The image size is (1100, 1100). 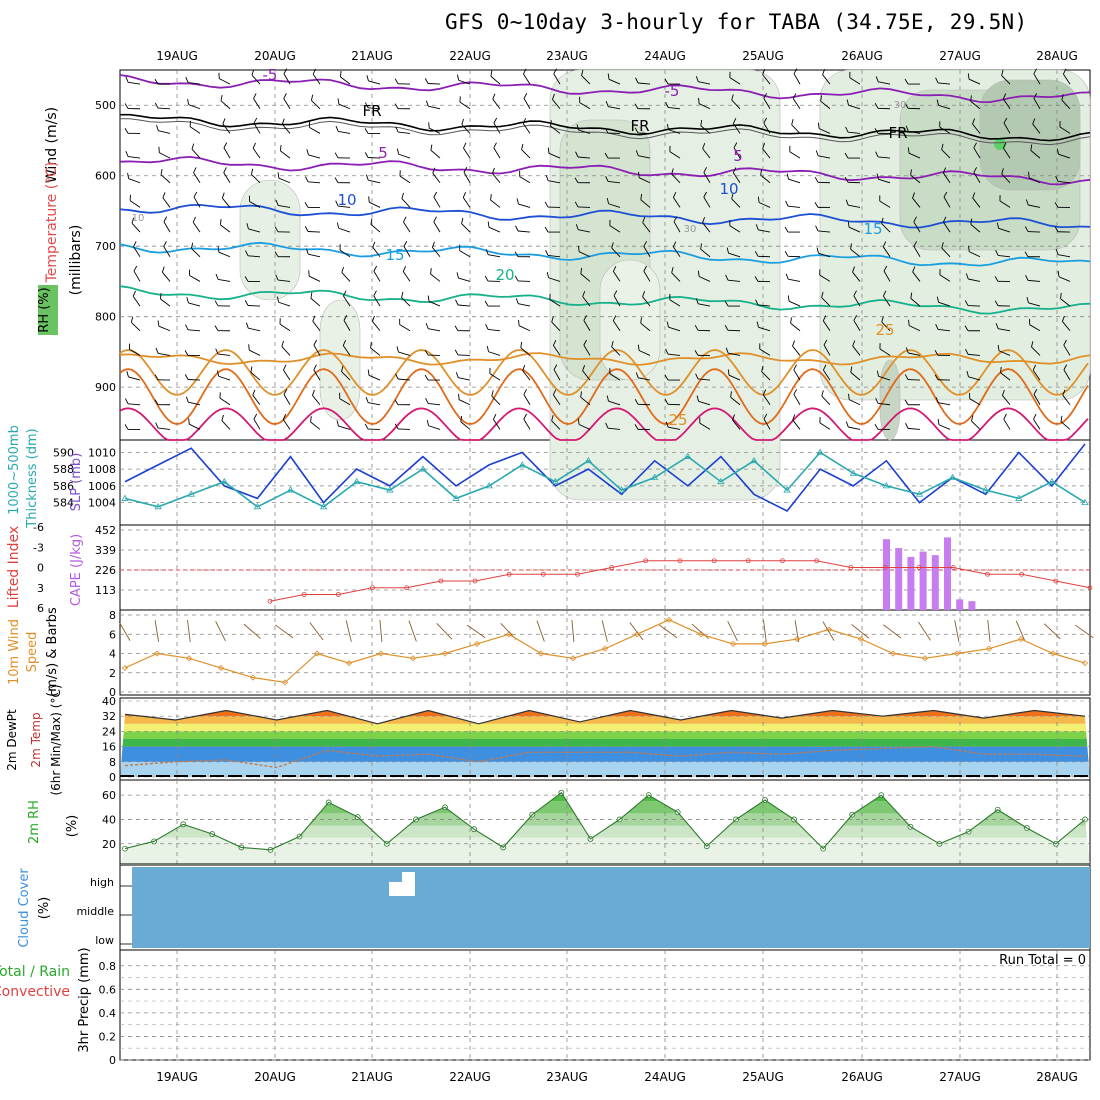 What do you see at coordinates (138, 218) in the screenshot?
I see `contour-label: 10` at bounding box center [138, 218].